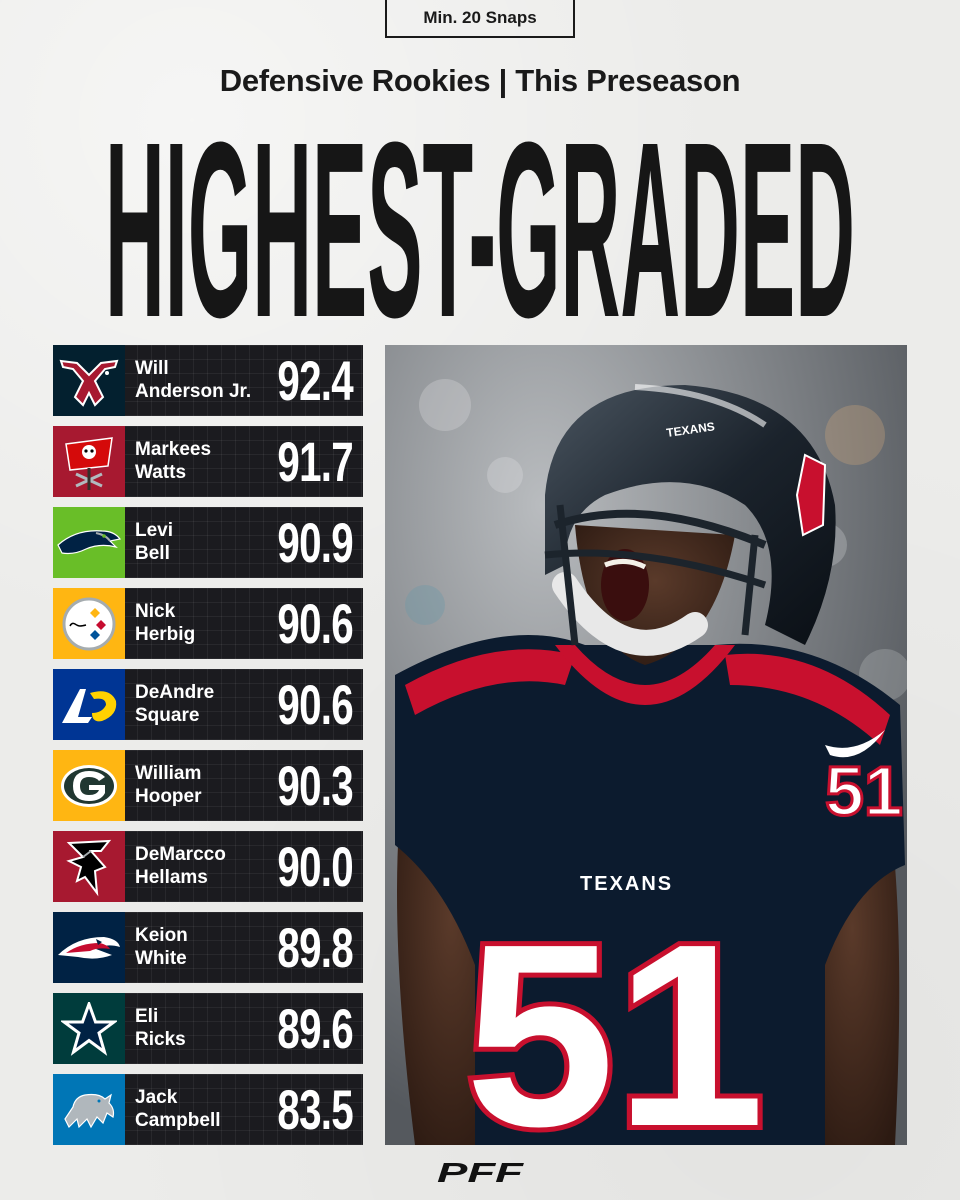 The width and height of the screenshot is (960, 1200). What do you see at coordinates (315, 1109) in the screenshot?
I see `player-grade: 83.5` at bounding box center [315, 1109].